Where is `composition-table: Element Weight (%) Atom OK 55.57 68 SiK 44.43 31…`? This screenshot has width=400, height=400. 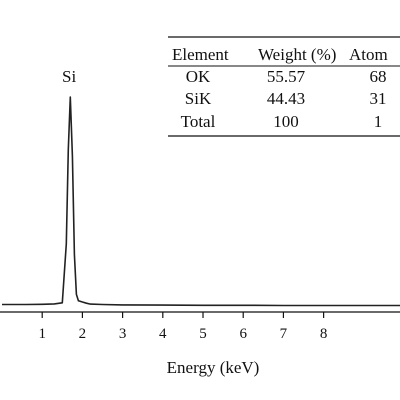 composition-table: Element Weight (%) Atom OK 55.57 68 SiK 44.43 31… is located at coordinates (284, 86).